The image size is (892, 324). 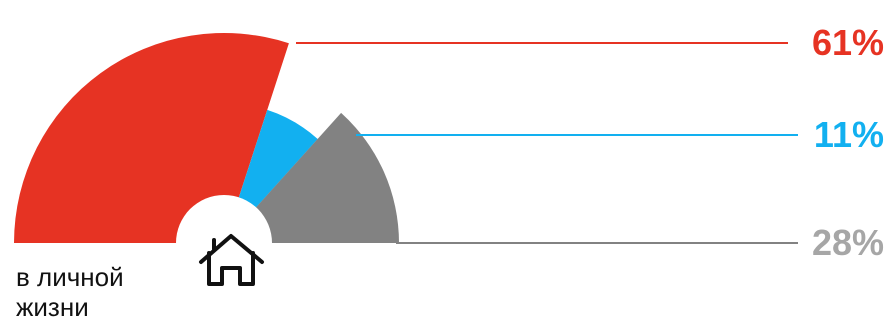 I want to click on value-label-3: 28%, so click(x=848, y=242).